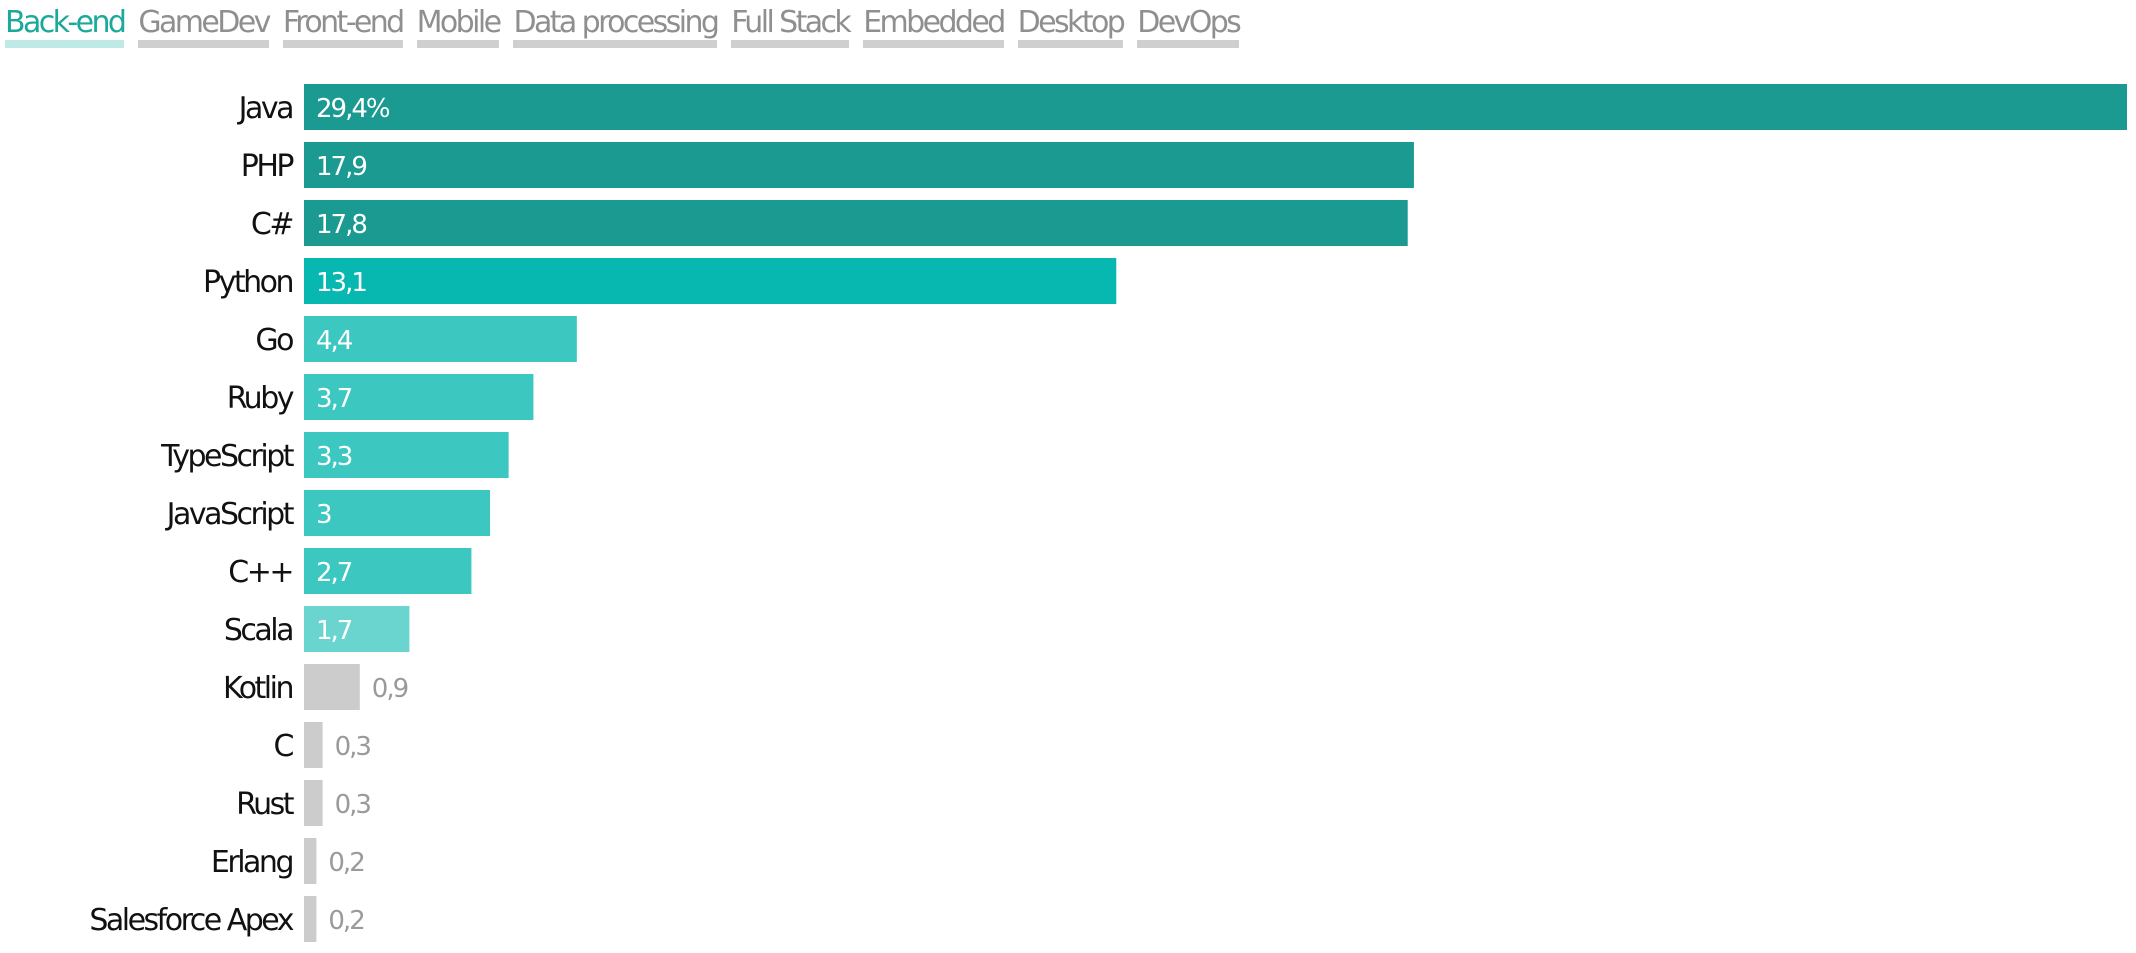 This screenshot has width=2136, height=953. What do you see at coordinates (310, 919) in the screenshot?
I see `bar-salesforce-apex` at bounding box center [310, 919].